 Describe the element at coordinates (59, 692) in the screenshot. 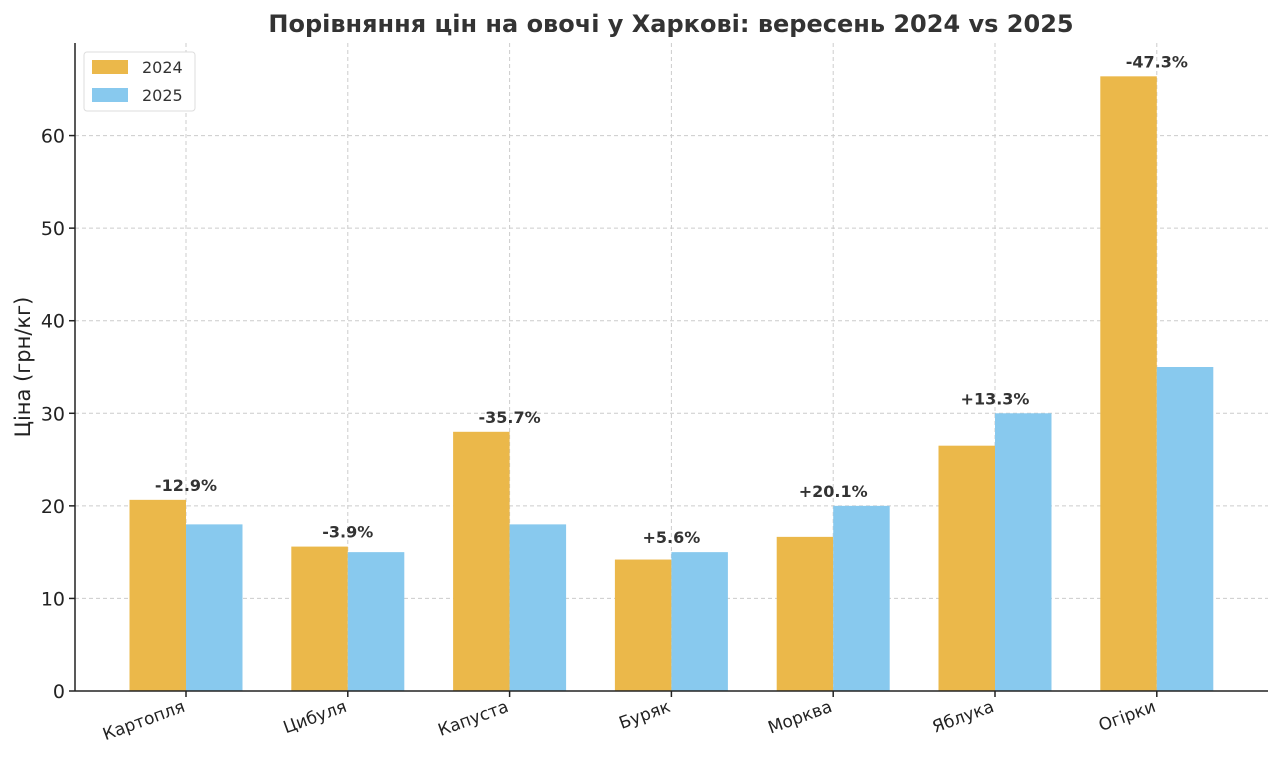

I see `y-tick-label: 0` at that location.